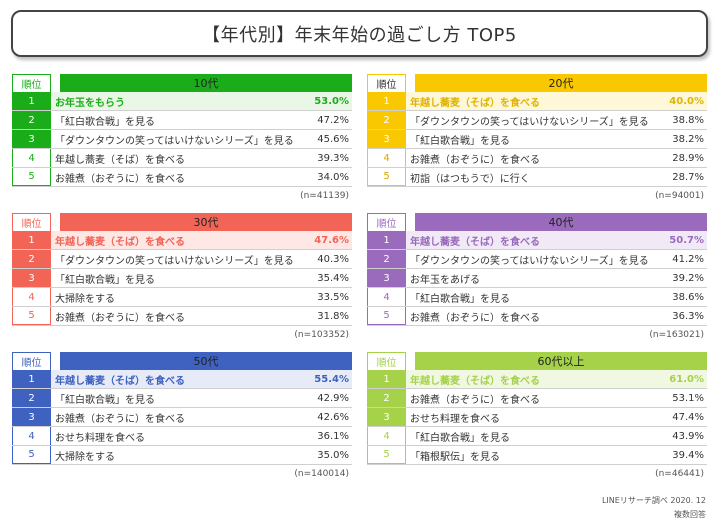 The width and height of the screenshot is (720, 530). What do you see at coordinates (561, 83) in the screenshot?
I see `panel-title: 20代` at bounding box center [561, 83].